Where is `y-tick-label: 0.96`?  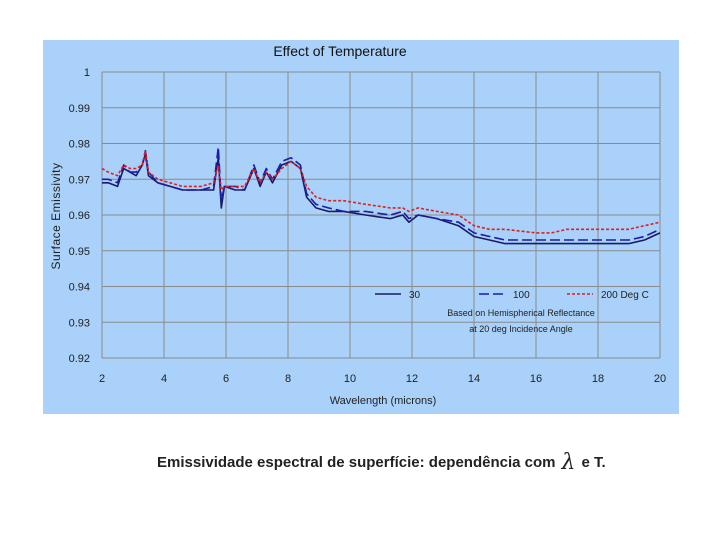 y-tick-label: 0.96 is located at coordinates (79, 216).